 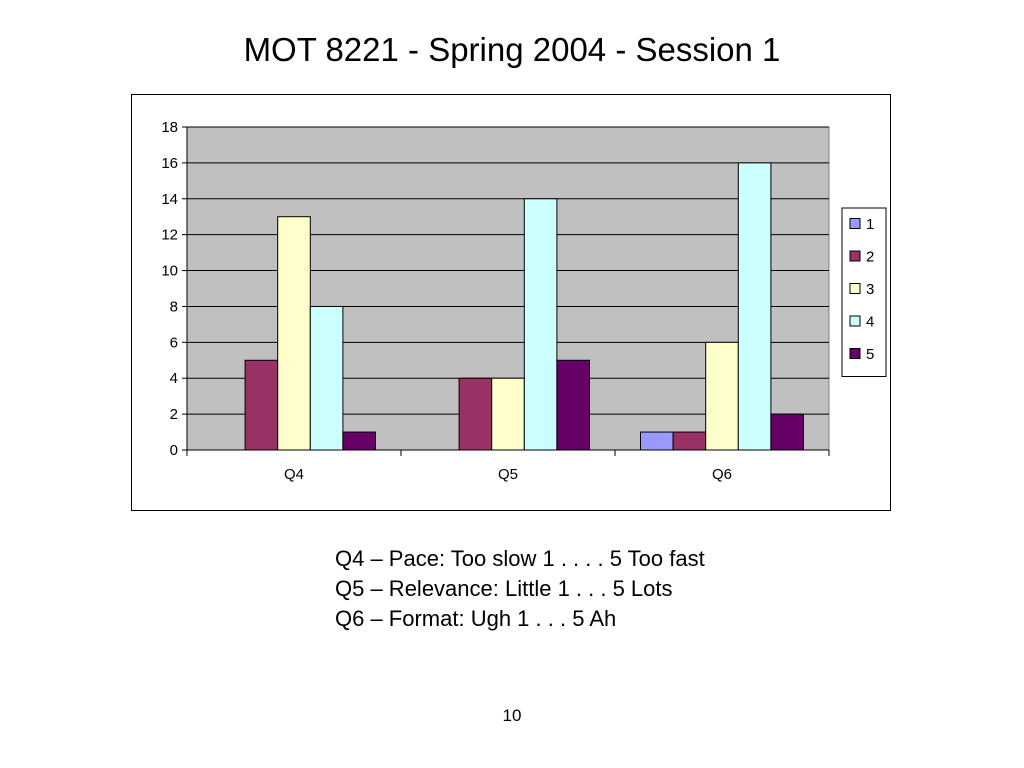 What do you see at coordinates (722, 474) in the screenshot?
I see `x-tick-label: Q6` at bounding box center [722, 474].